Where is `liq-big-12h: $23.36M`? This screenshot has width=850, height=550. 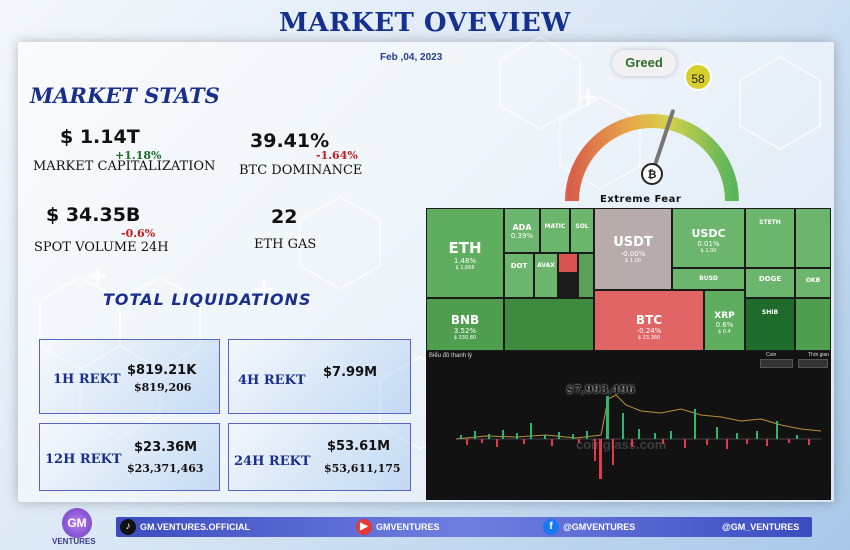
liq-big-12h: $23.36M is located at coordinates (166, 447).